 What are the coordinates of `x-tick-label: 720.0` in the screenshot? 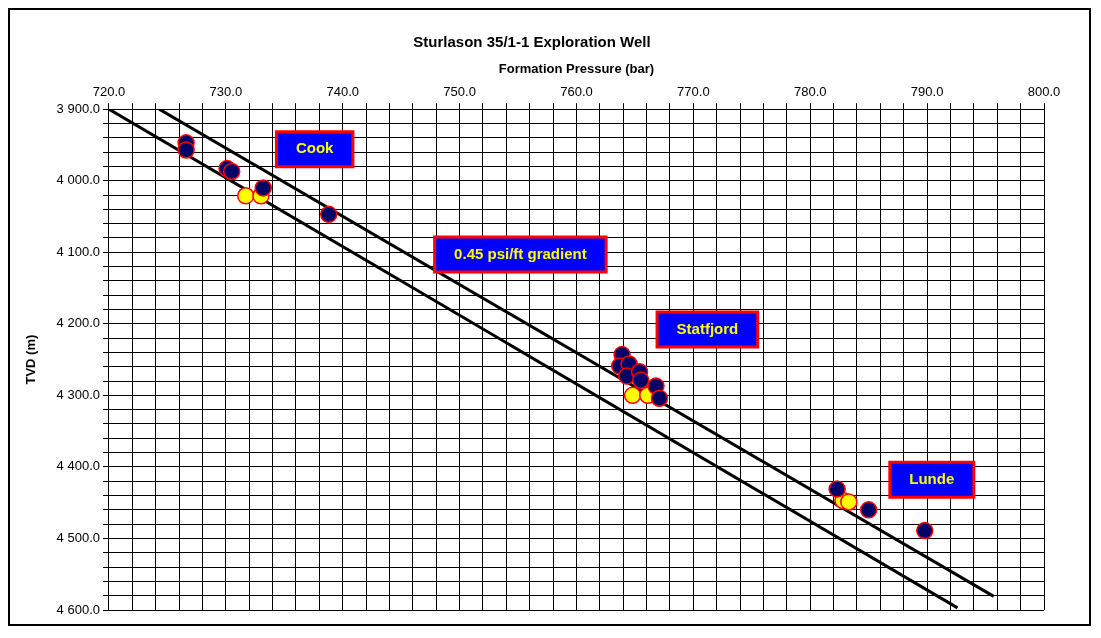 It's located at (109, 91).